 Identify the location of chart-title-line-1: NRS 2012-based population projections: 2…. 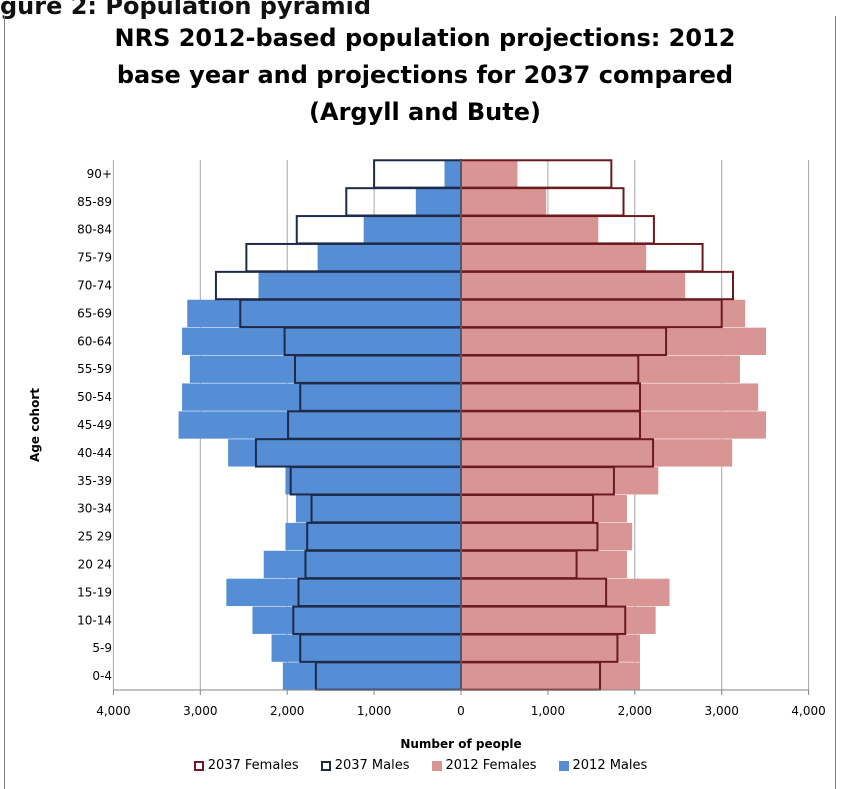
(425, 38).